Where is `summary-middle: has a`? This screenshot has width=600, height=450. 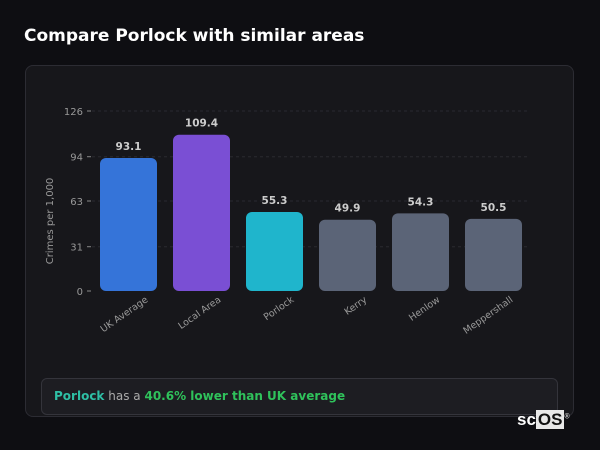 summary-middle: has a is located at coordinates (124, 396).